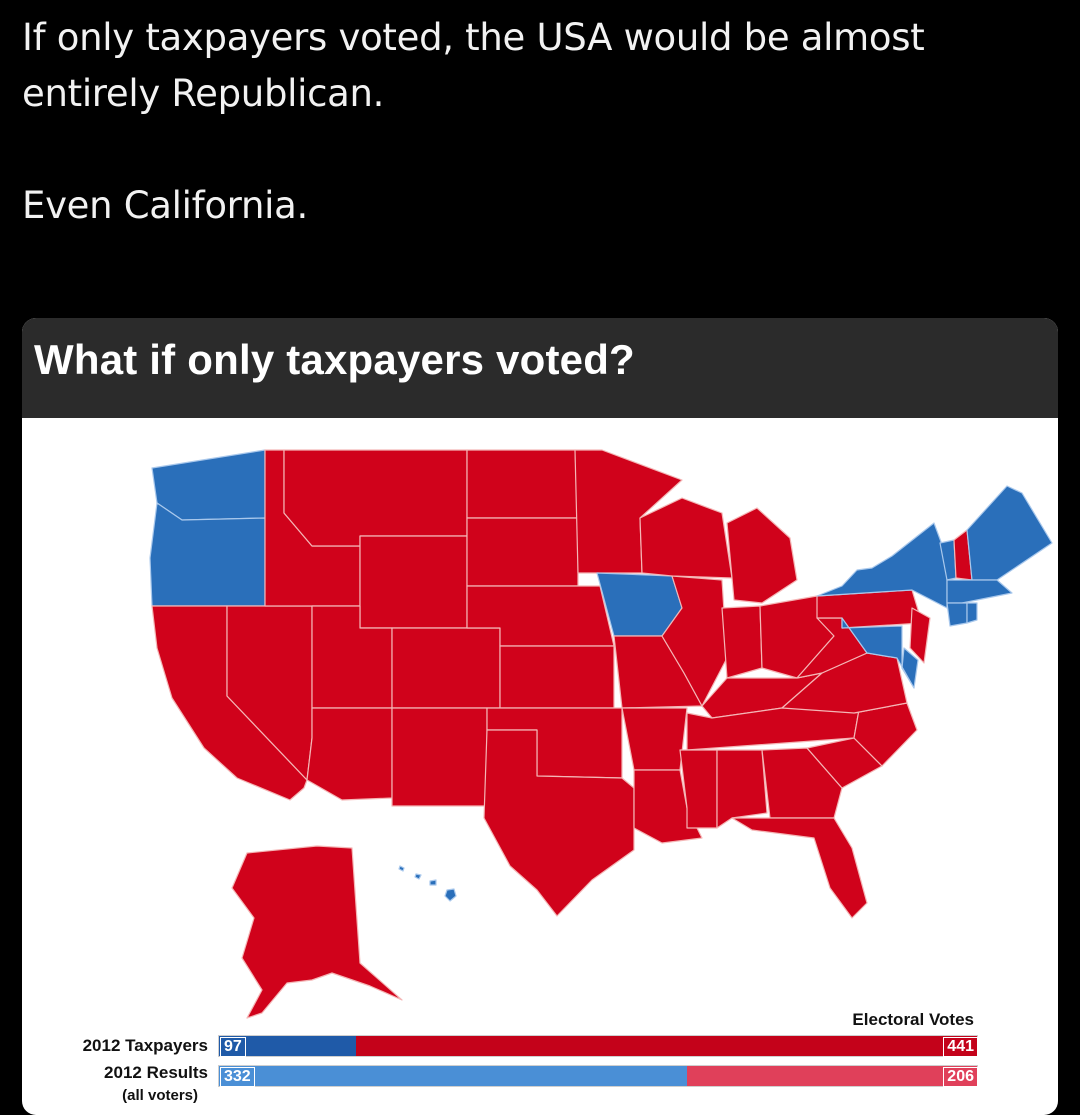 The image size is (1080, 1115). I want to click on state-new-jersey, so click(920, 635).